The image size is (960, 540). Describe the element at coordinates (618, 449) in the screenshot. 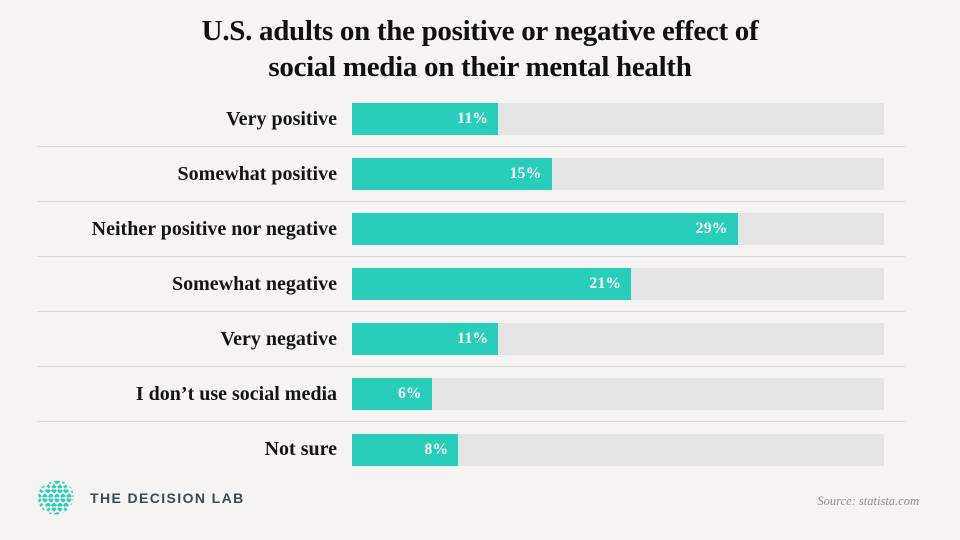

I see `bar-track: 8%` at that location.